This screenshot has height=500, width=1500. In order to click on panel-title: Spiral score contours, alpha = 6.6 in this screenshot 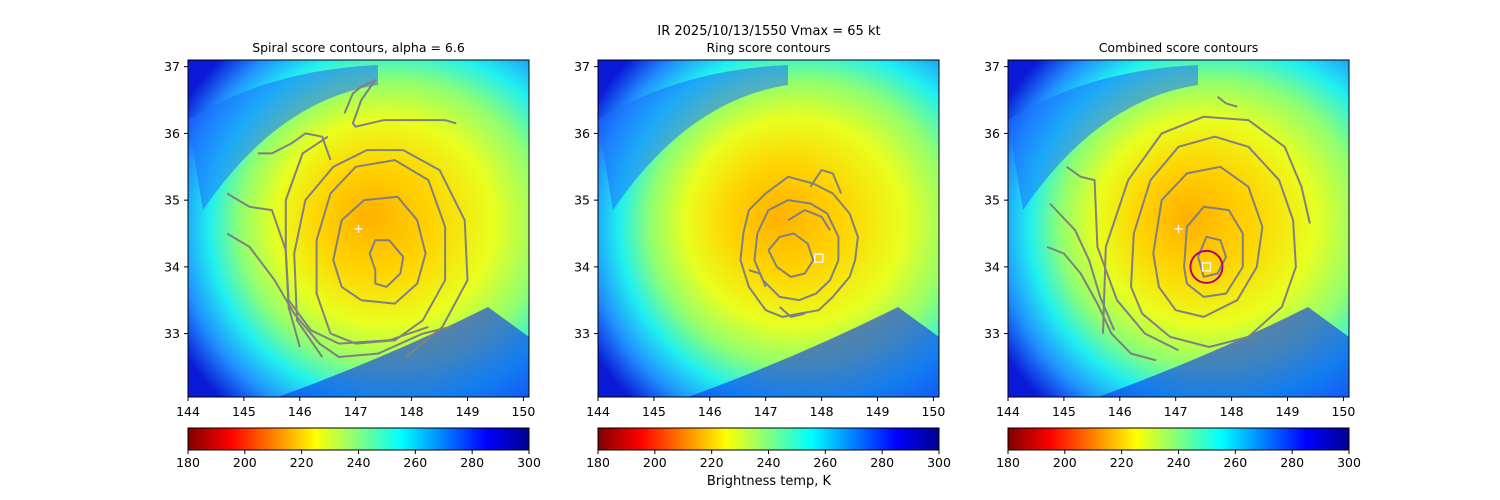, I will do `click(358, 47)`.